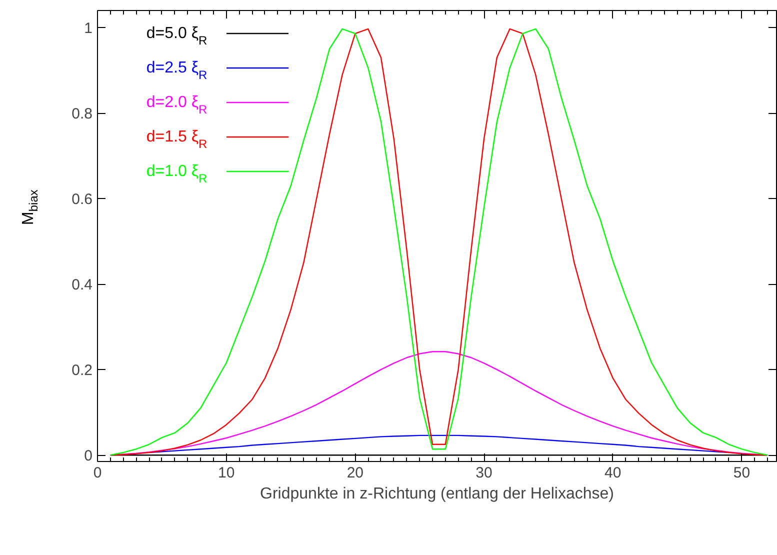 This screenshot has width=777, height=555. Describe the element at coordinates (30, 207) in the screenshot. I see `y-axis-title: Mbiax` at that location.